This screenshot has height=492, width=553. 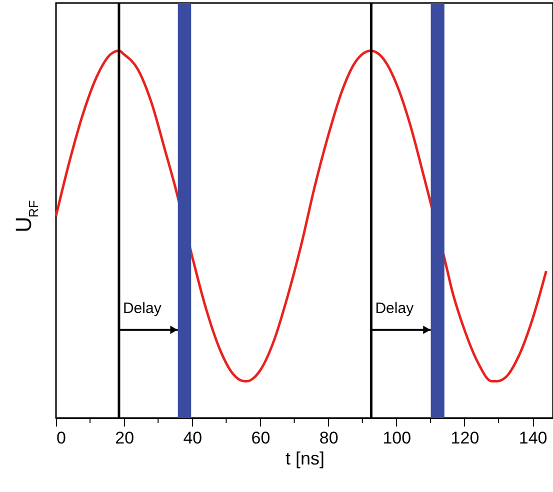 What do you see at coordinates (533, 438) in the screenshot?
I see `x-tick-label: 140` at bounding box center [533, 438].